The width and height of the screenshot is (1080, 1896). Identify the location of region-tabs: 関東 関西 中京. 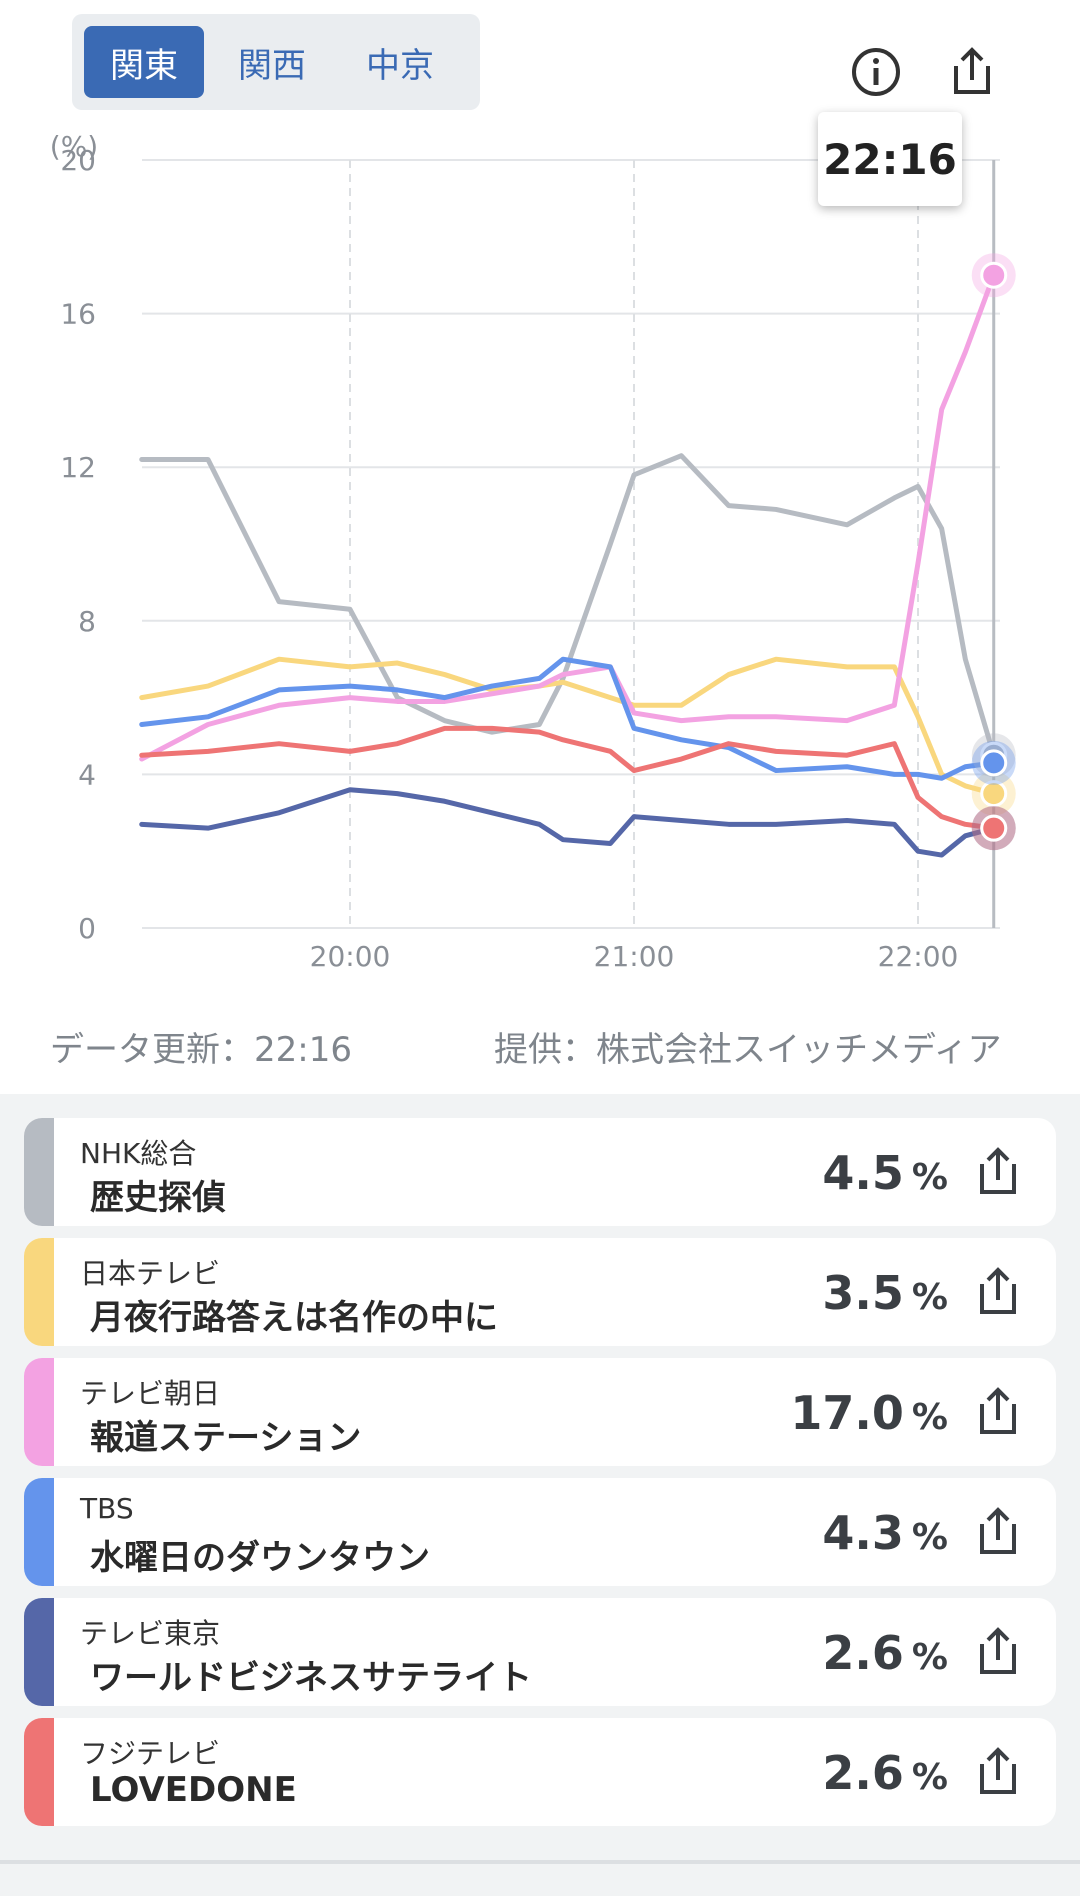
(276, 62).